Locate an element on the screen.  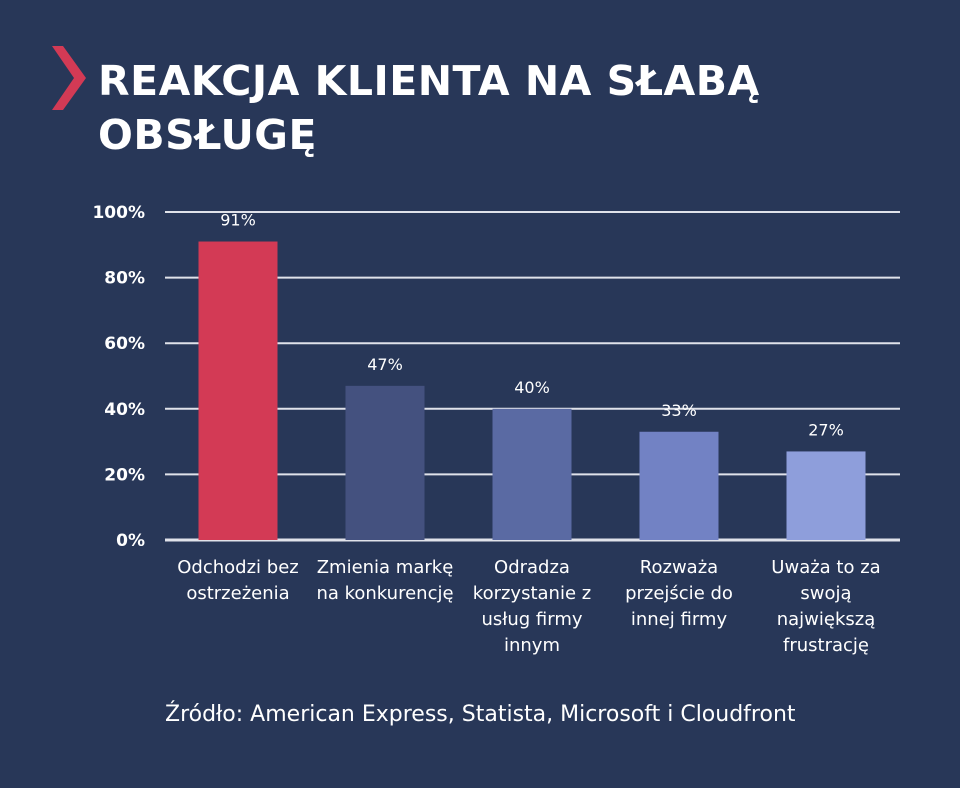
x-tick-label: Odradza korzystanie z usług firmy innym is located at coordinates (532, 606).